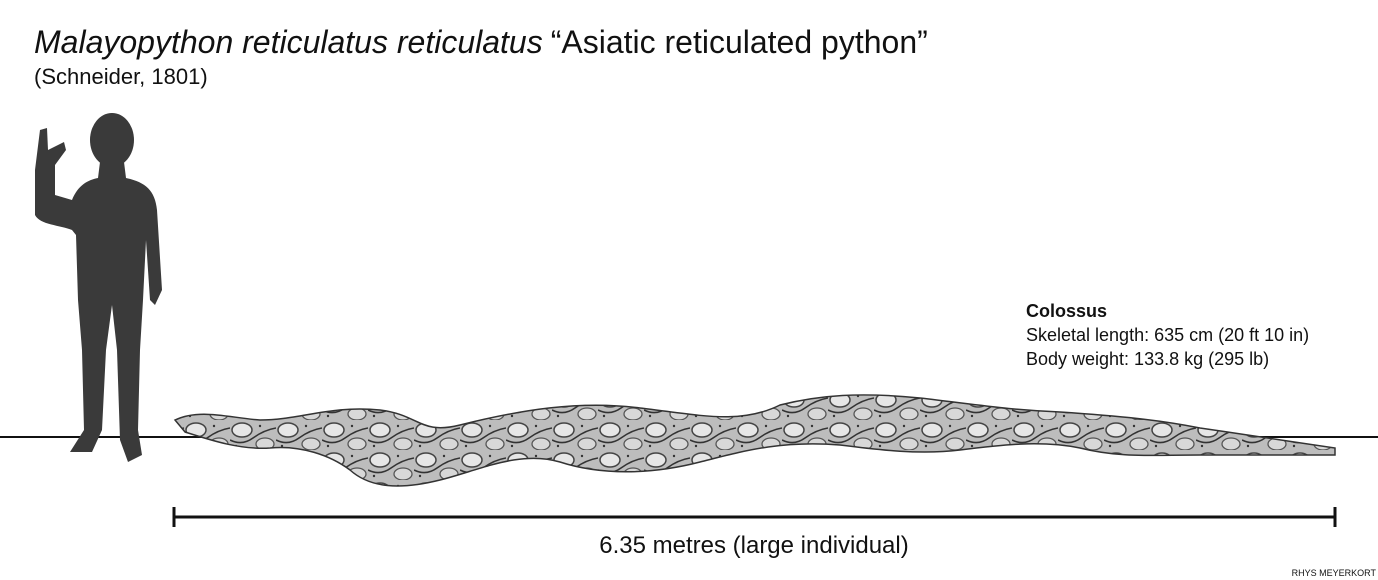  I want to click on specimen-name: Colossus, so click(1066, 311).